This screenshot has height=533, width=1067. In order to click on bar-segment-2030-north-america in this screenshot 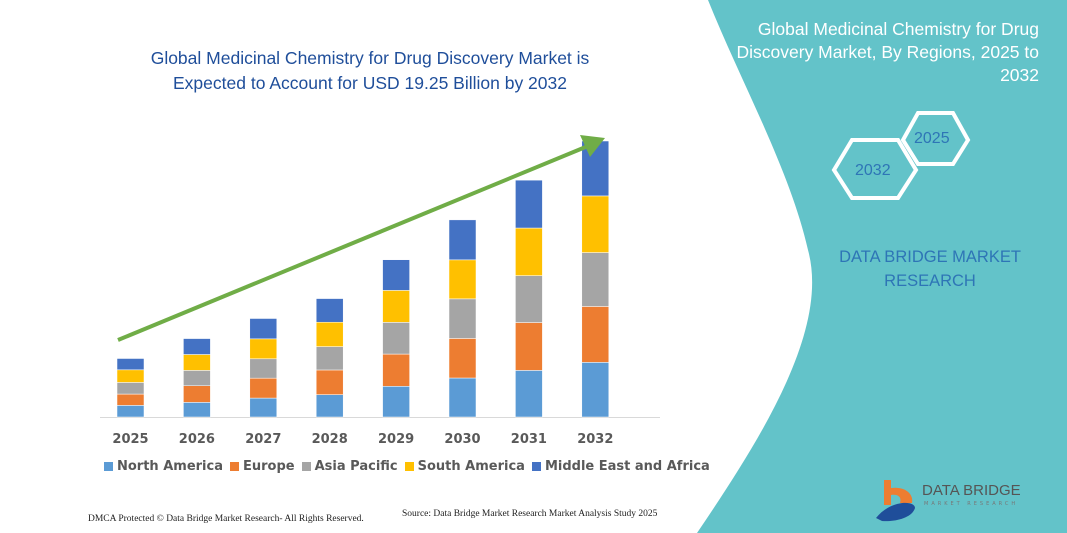, I will do `click(462, 397)`.